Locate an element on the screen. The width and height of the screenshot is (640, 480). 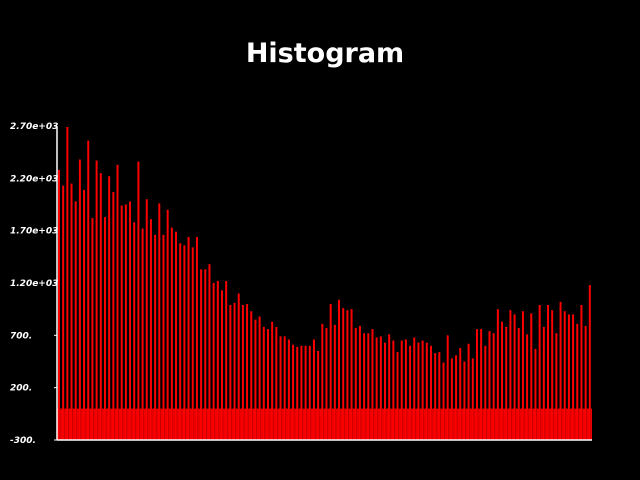
y-tick-label: 2.20e+03 is located at coordinates (34, 179).